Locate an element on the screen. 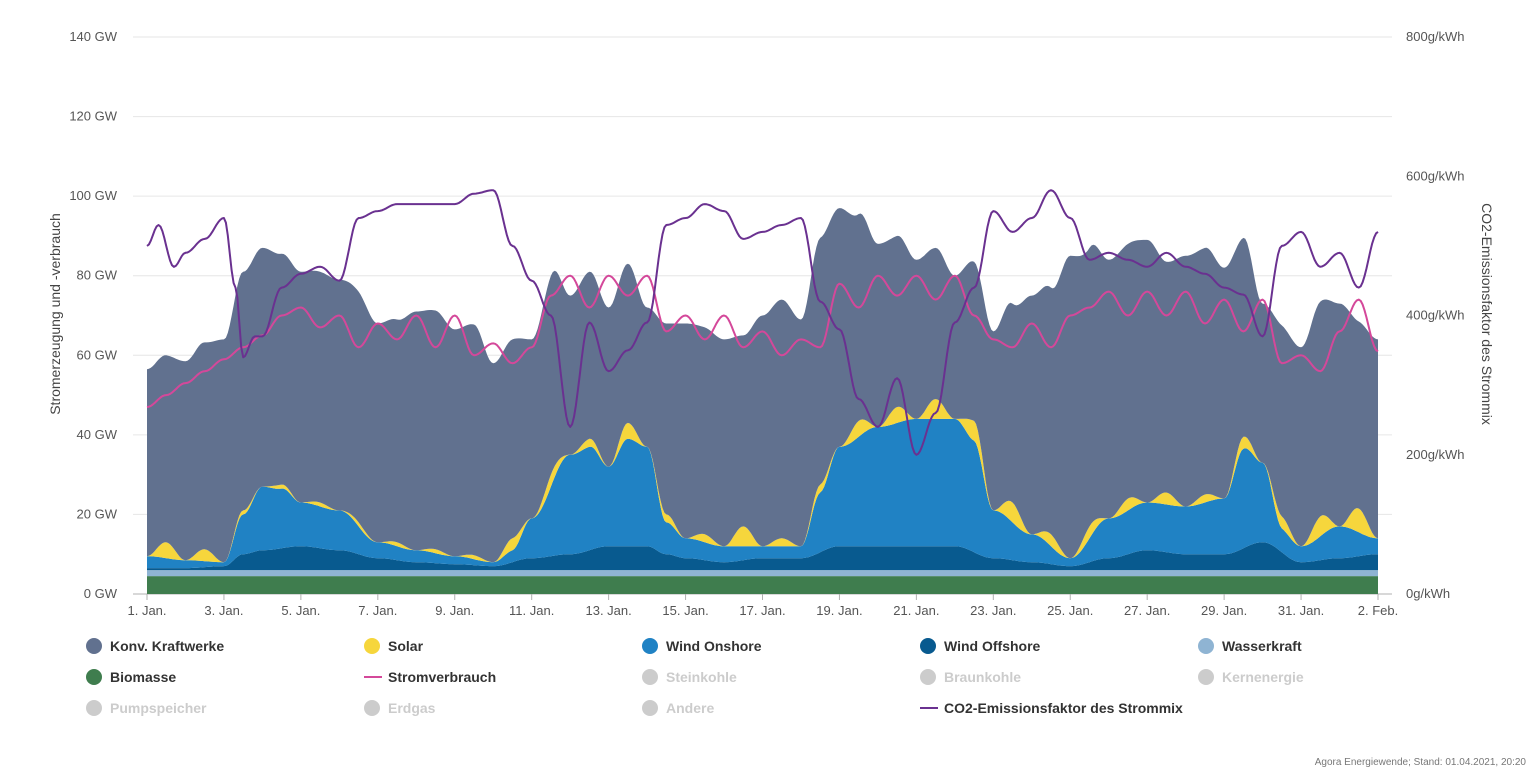 The height and width of the screenshot is (772, 1536). x-tick-label: 31. Jan. is located at coordinates (1301, 610).